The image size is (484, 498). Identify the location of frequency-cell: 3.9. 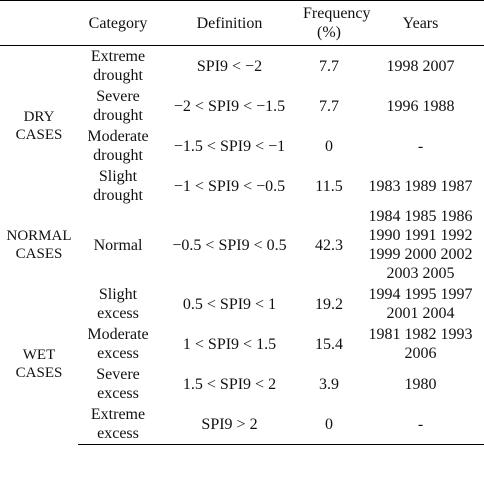
(329, 384).